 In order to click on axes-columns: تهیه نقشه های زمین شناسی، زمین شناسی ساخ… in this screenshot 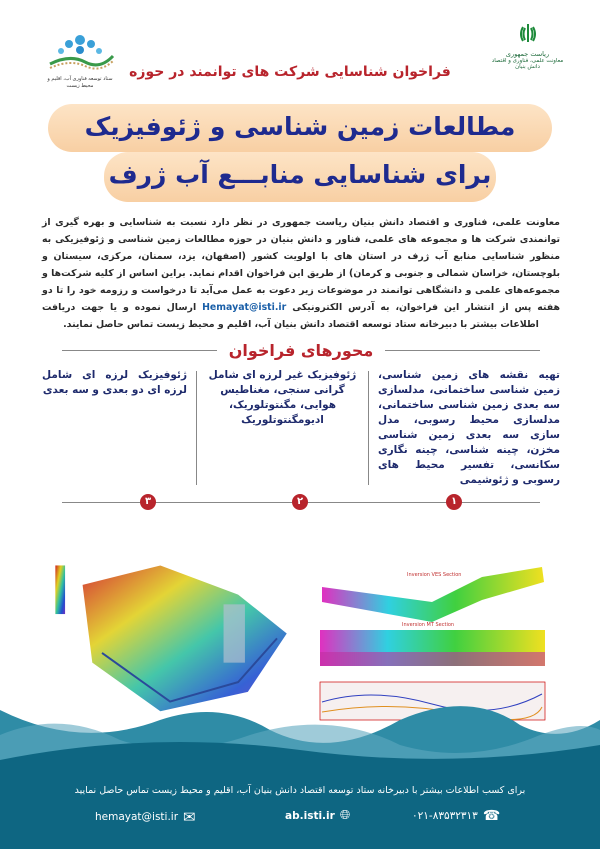, I will do `click(301, 428)`.